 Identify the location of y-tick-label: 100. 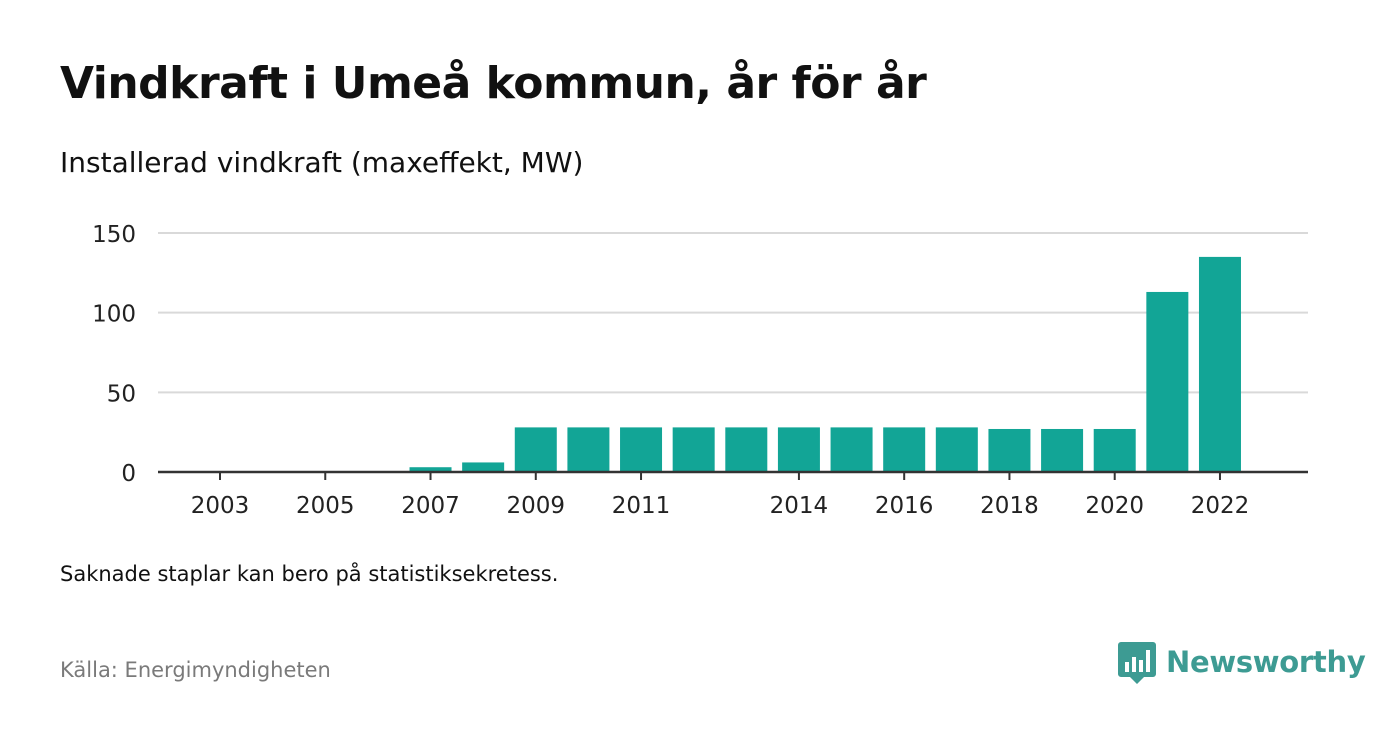
(114, 315).